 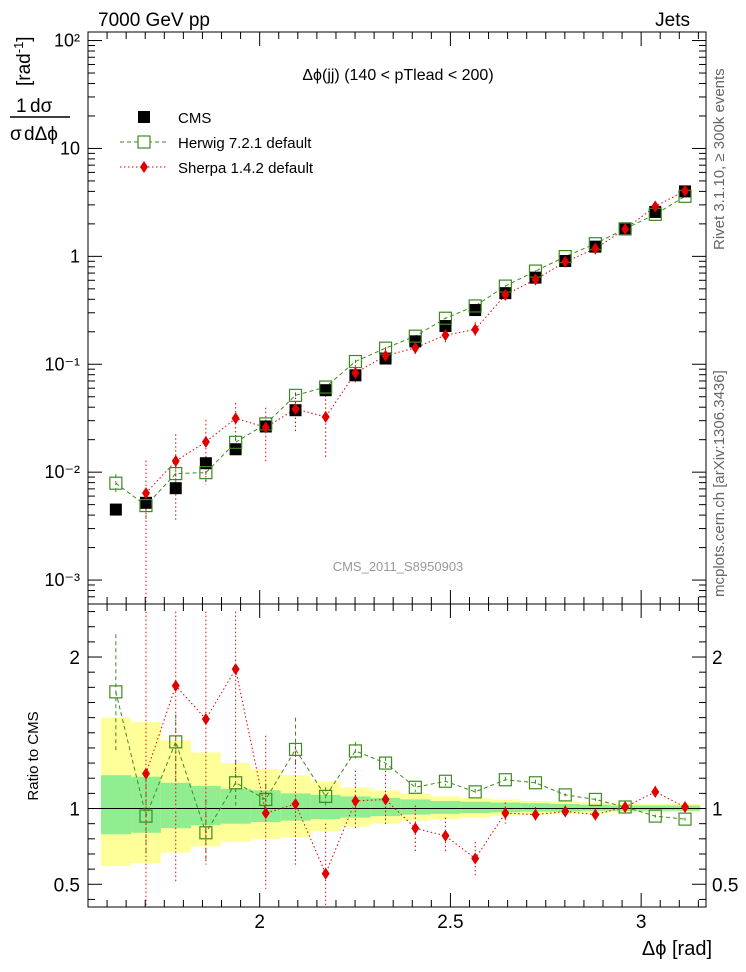 I want to click on legend-entry-cms: CMS, so click(x=174, y=118).